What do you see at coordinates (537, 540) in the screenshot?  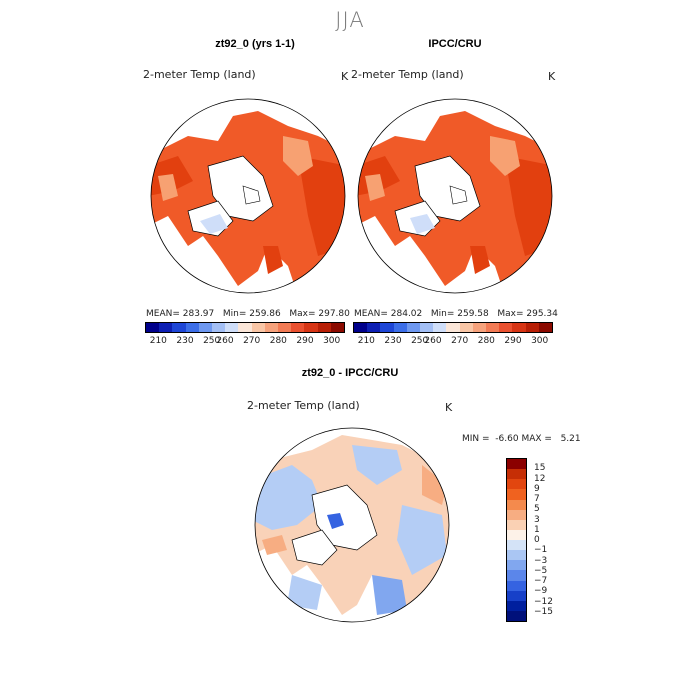 I see `diff-colorbar-tick-label: 0` at bounding box center [537, 540].